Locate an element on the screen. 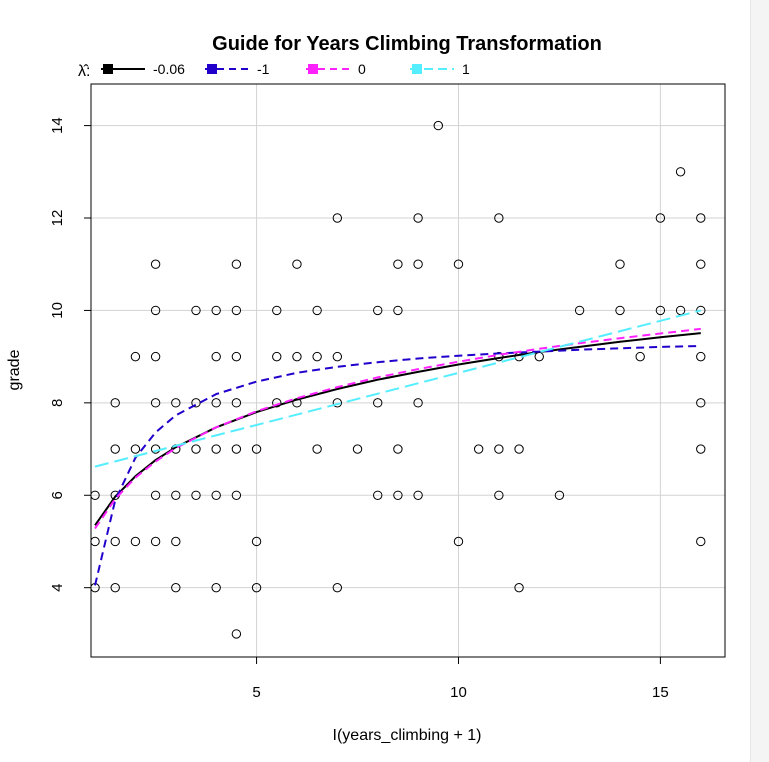  y-tick-label: 4 is located at coordinates (57, 588).